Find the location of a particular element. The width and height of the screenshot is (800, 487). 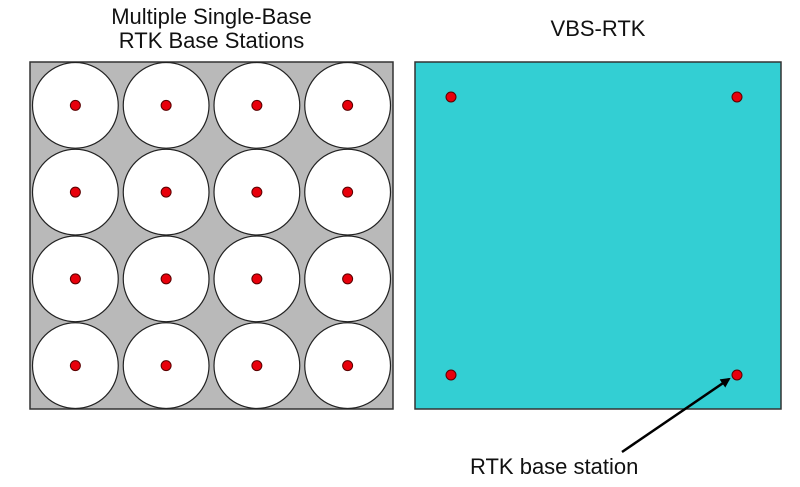

vbs-rtk-panel-title: VBS-RTK is located at coordinates (598, 28).